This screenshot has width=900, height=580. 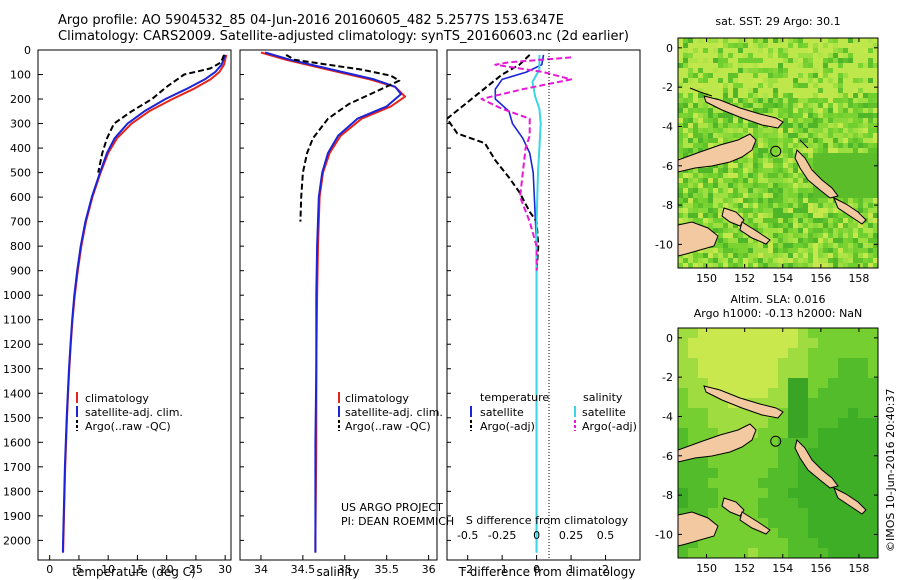 I want to click on png-south-land, so click(x=698, y=239).